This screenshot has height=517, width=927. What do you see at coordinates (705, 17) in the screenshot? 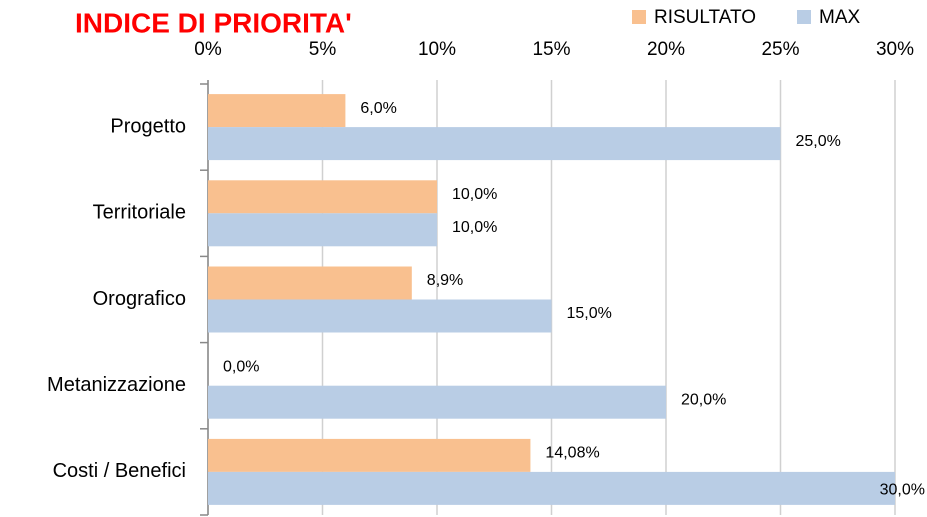
I see `legend-label: RISULTATO` at bounding box center [705, 17].